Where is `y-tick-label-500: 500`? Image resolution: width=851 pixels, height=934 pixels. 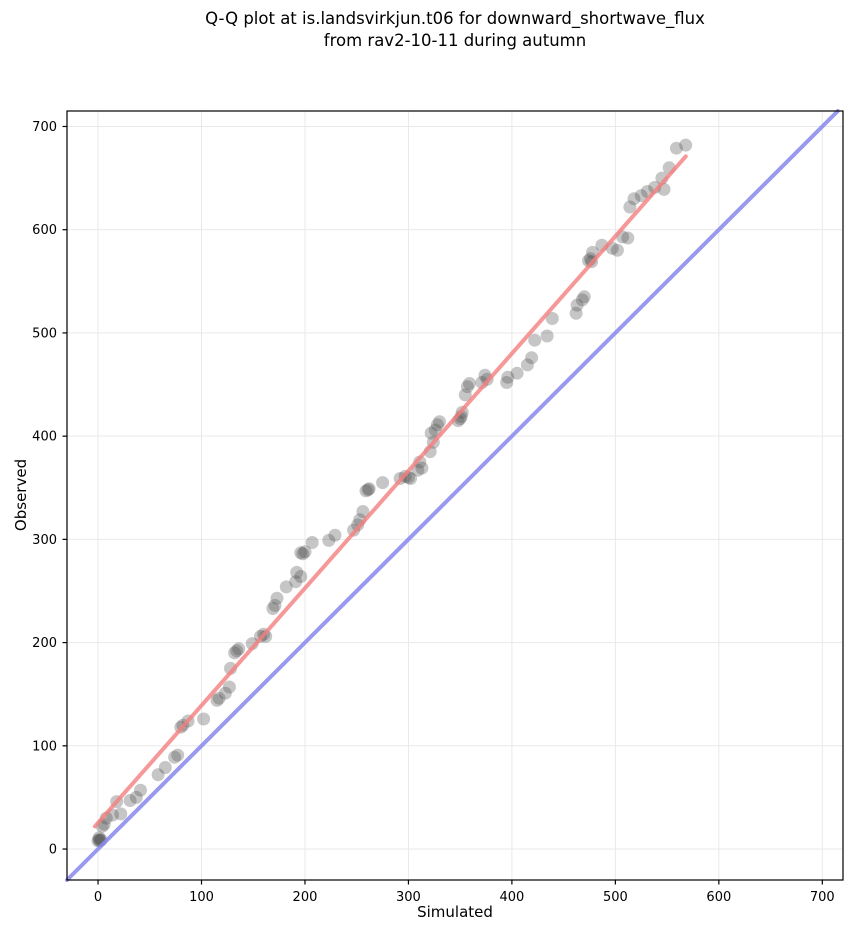
y-tick-label-500: 500 is located at coordinates (44, 333).